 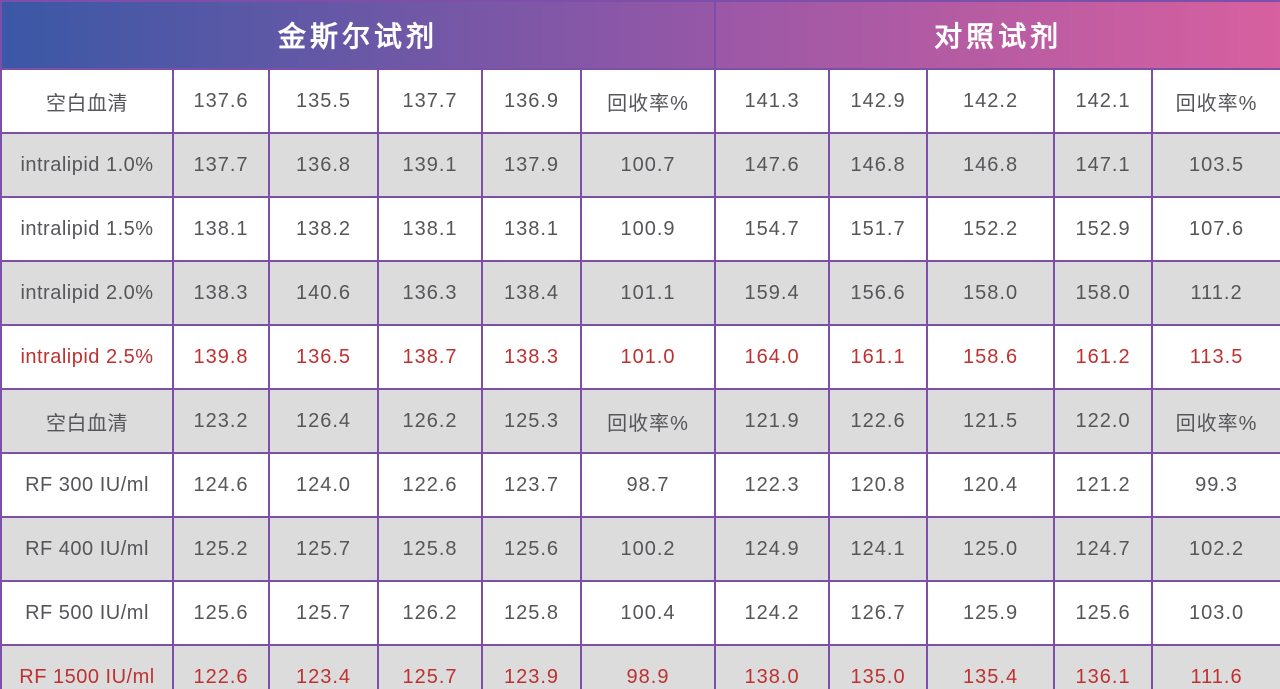 What do you see at coordinates (87, 485) in the screenshot?
I see `row-label: RF 300 IU/ml` at bounding box center [87, 485].